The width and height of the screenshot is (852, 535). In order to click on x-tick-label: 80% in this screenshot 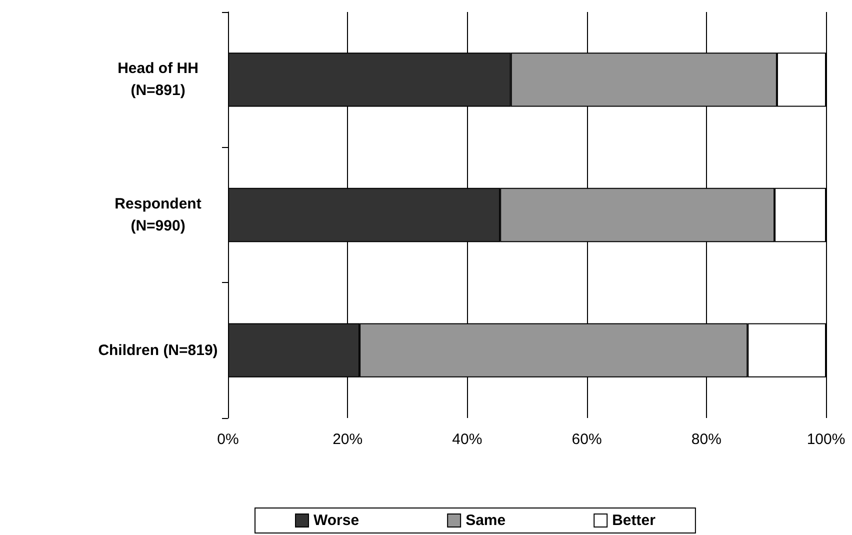, I will do `click(706, 439)`.